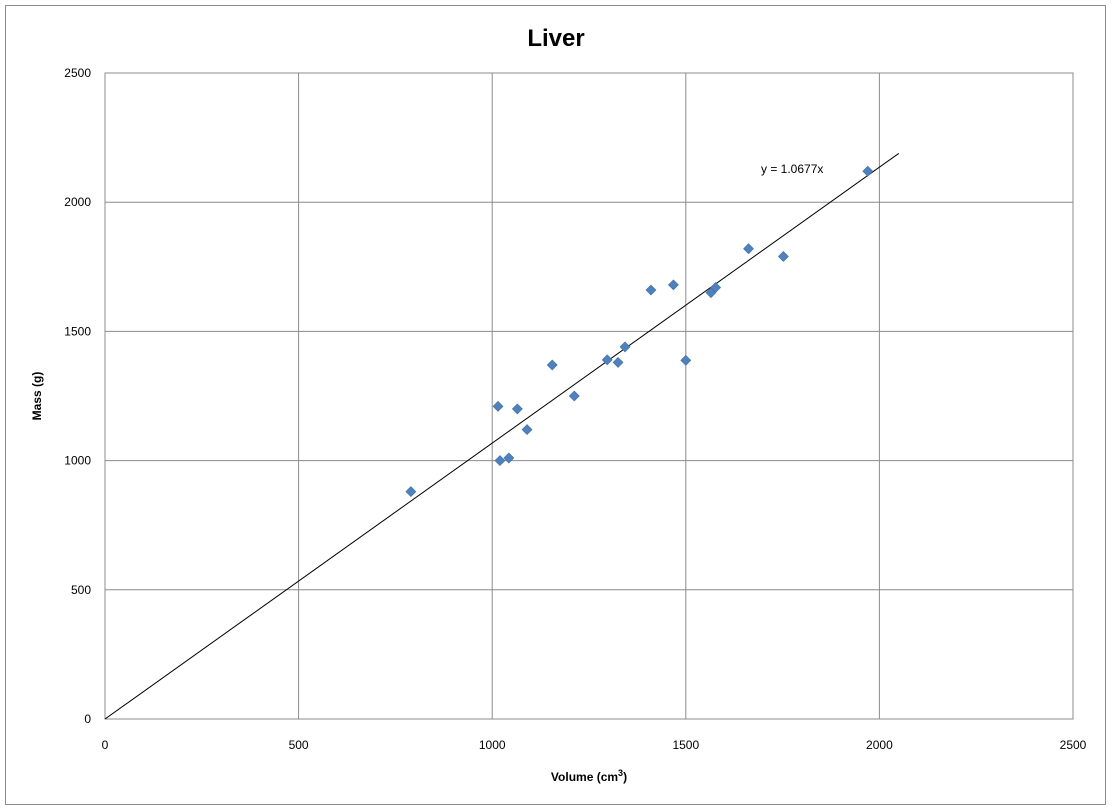 This screenshot has height=812, width=1113. Describe the element at coordinates (492, 745) in the screenshot. I see `x-tick-label: 1000` at that location.